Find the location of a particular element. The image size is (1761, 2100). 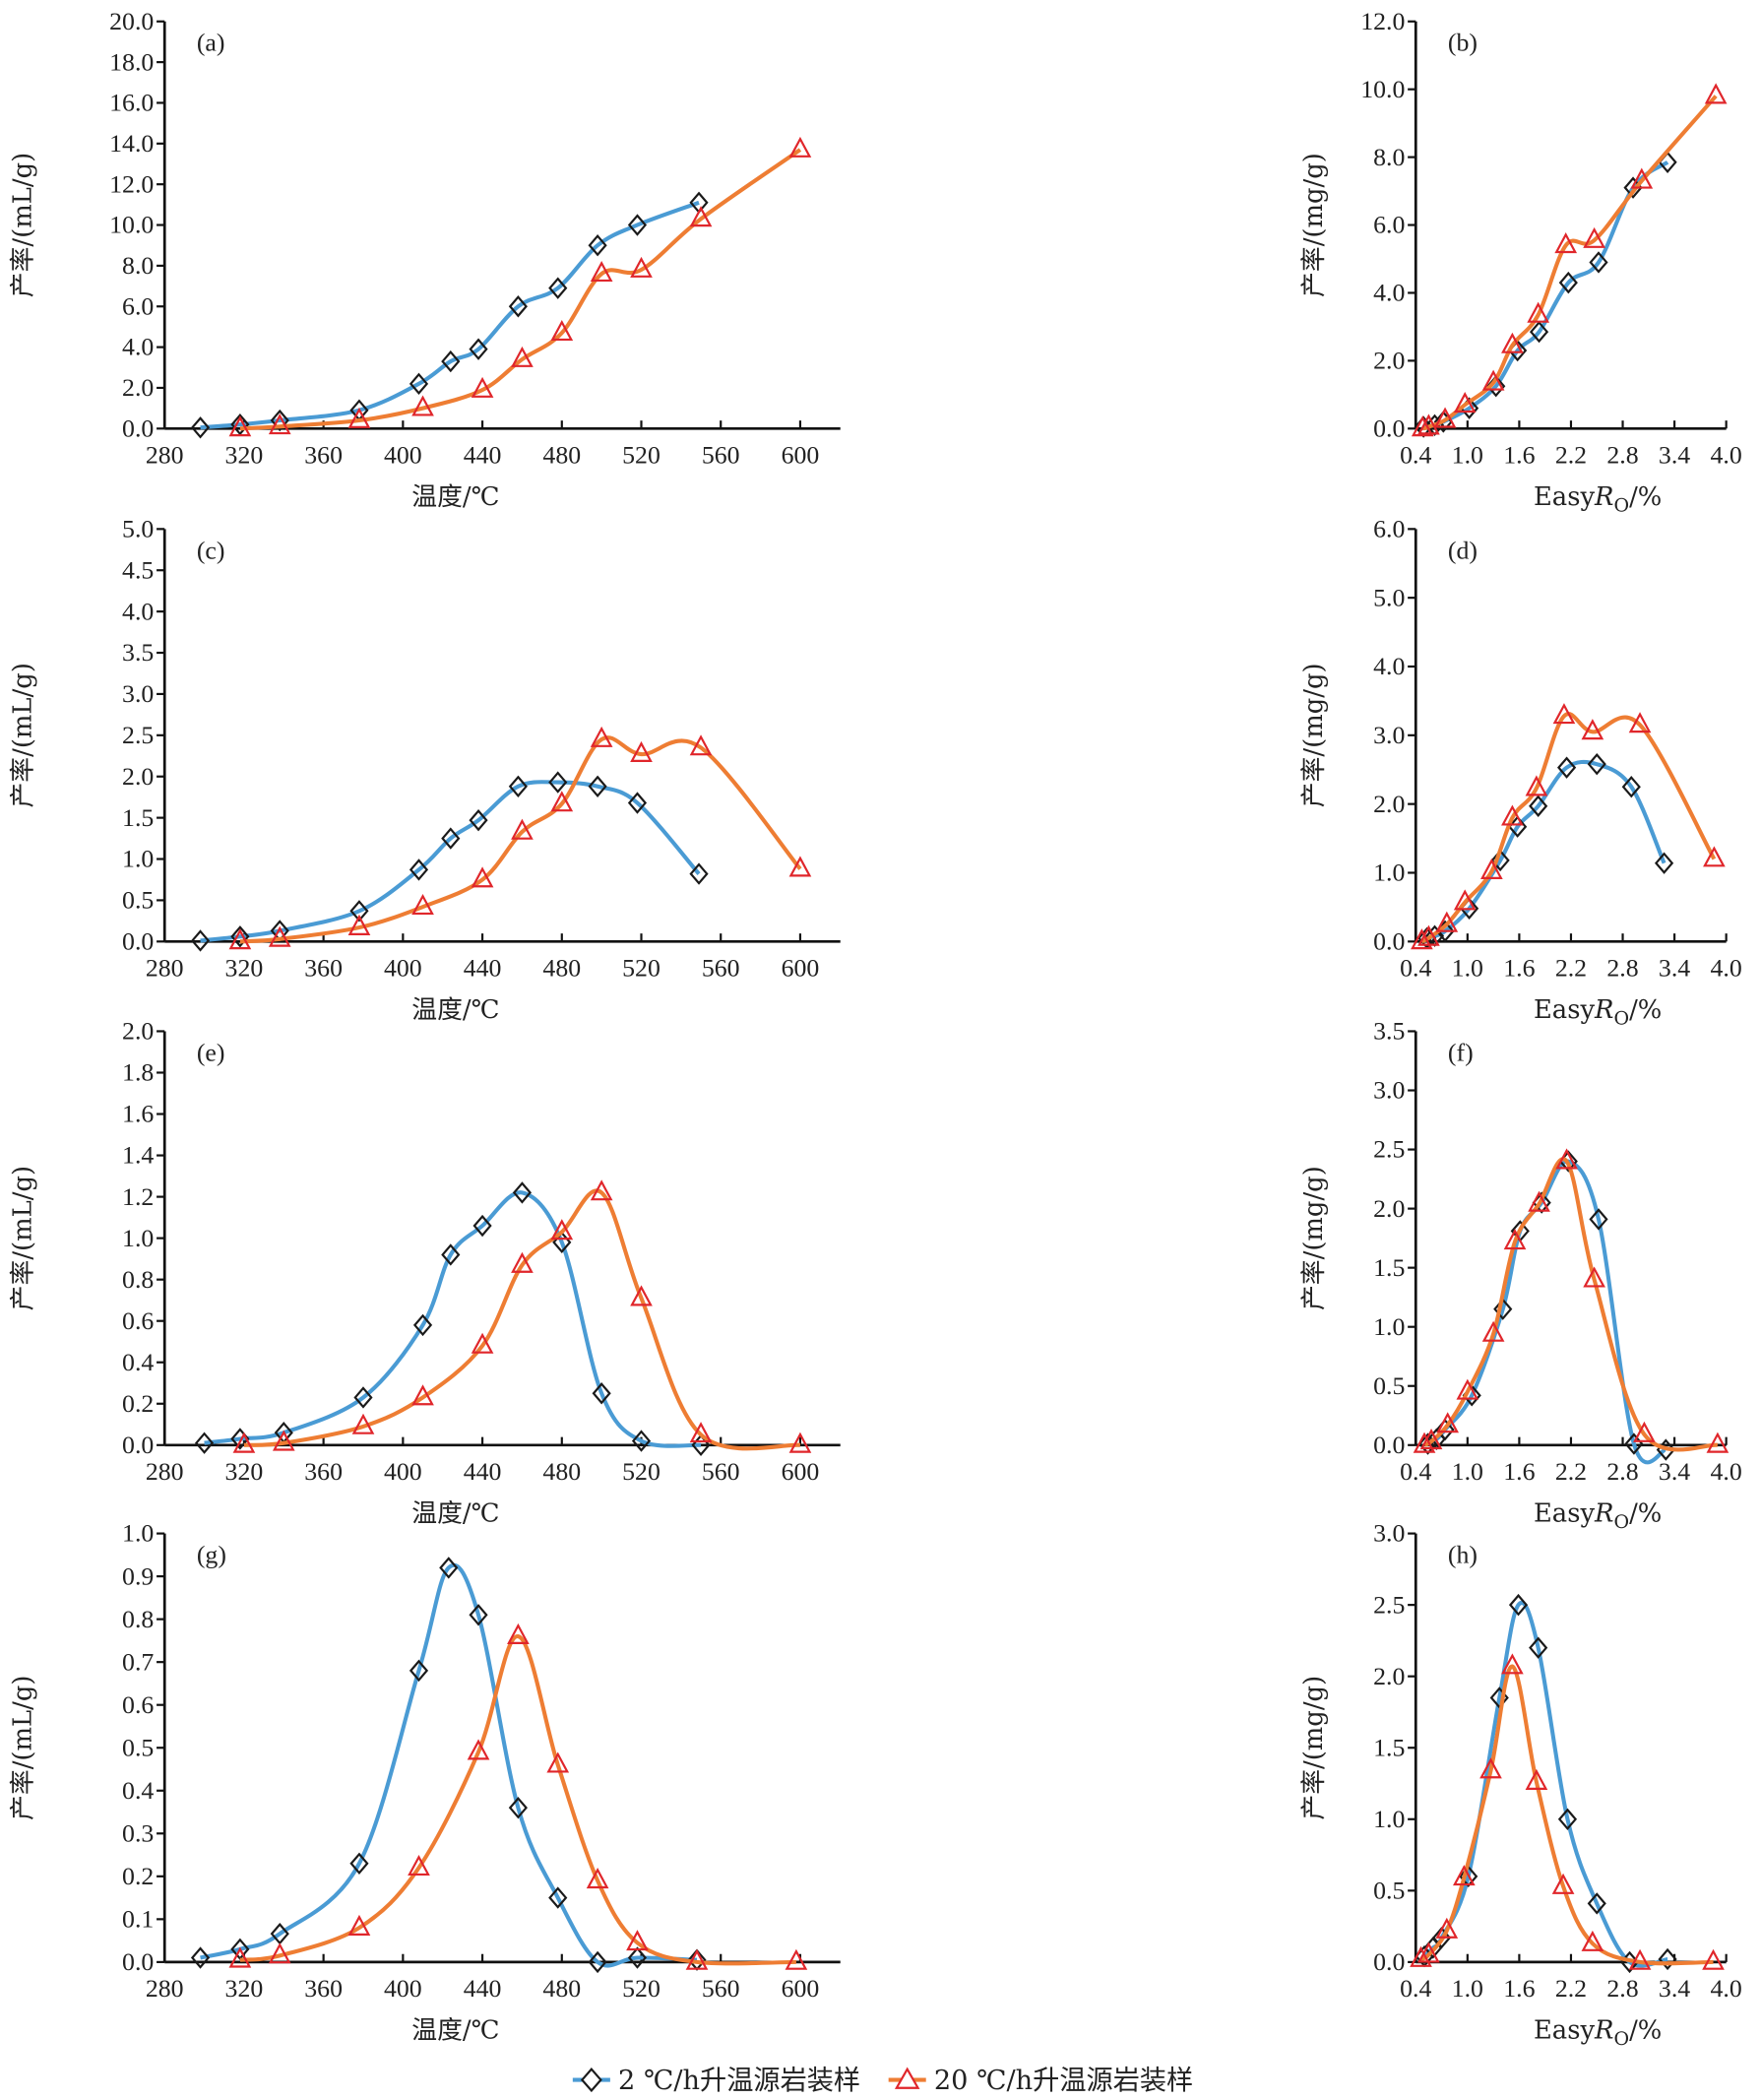

panel-label: (c) is located at coordinates (211, 550).